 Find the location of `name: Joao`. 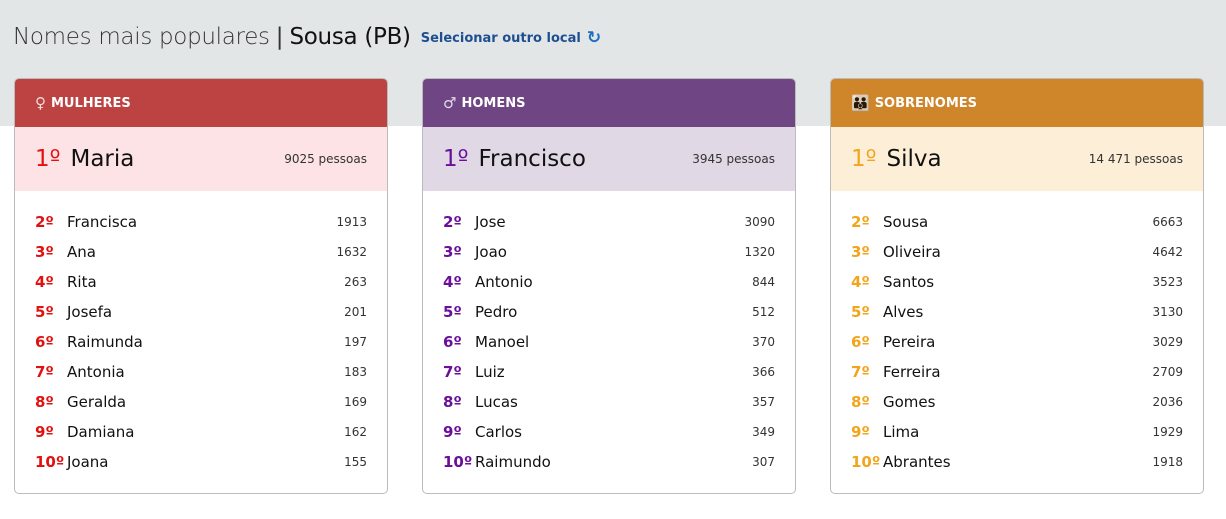

name: Joao is located at coordinates (491, 252).